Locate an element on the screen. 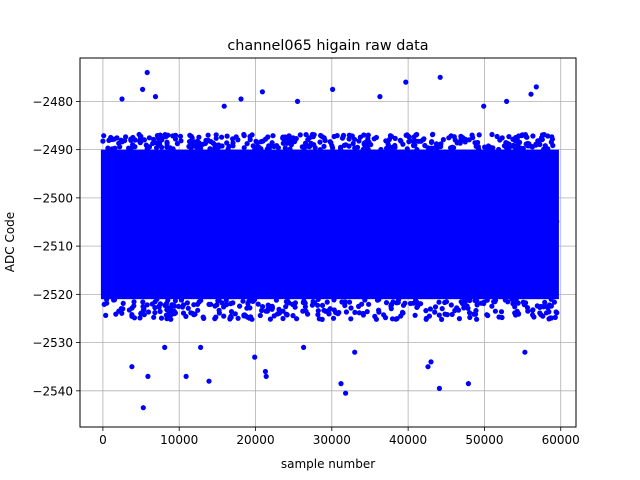  x-axis-label: sample number is located at coordinates (328, 464).